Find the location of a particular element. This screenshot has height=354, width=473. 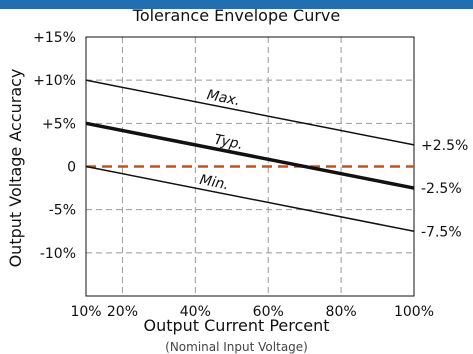

x-tick-label: 60% is located at coordinates (268, 312).